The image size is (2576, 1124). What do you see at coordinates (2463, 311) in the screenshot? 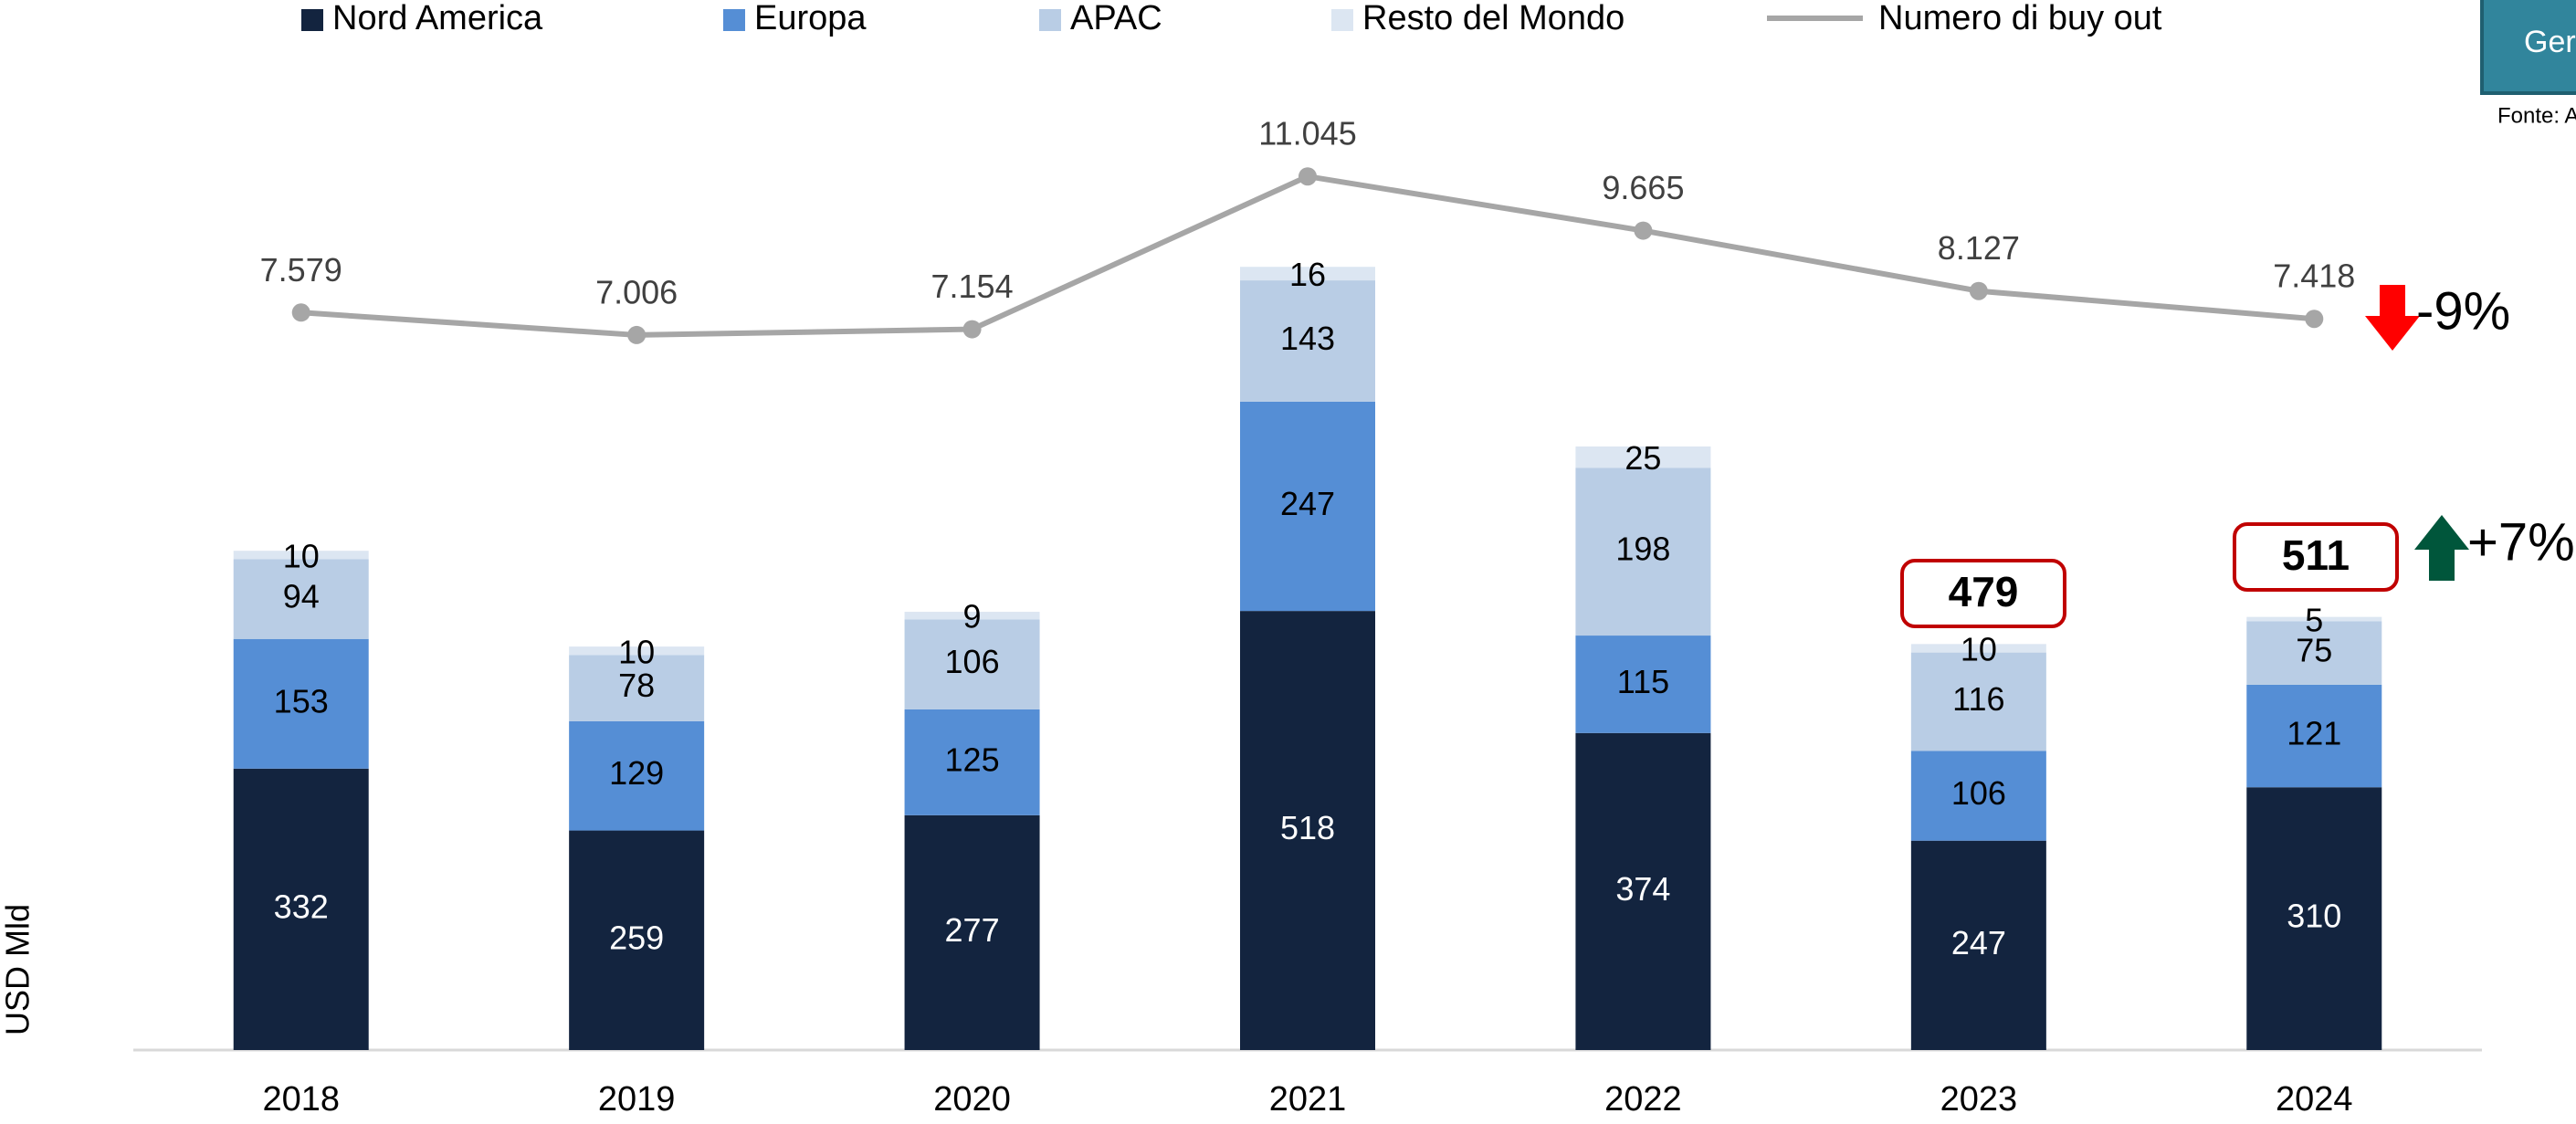
I see `change-label: -9%` at bounding box center [2463, 311].